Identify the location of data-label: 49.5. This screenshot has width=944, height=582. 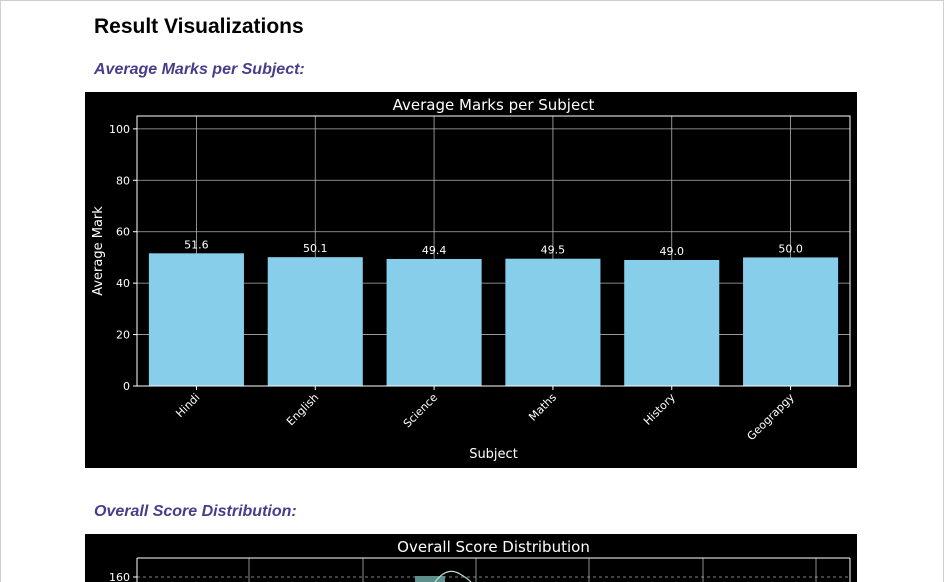
(553, 250).